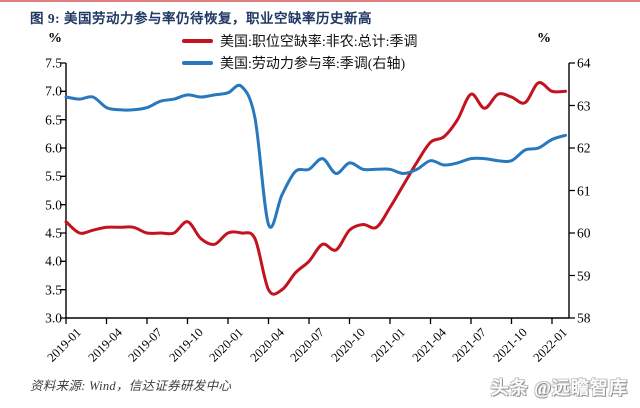 The image size is (640, 408). I want to click on legend-label: 美国:职位空缺率:非农:总计:季调, so click(319, 42).